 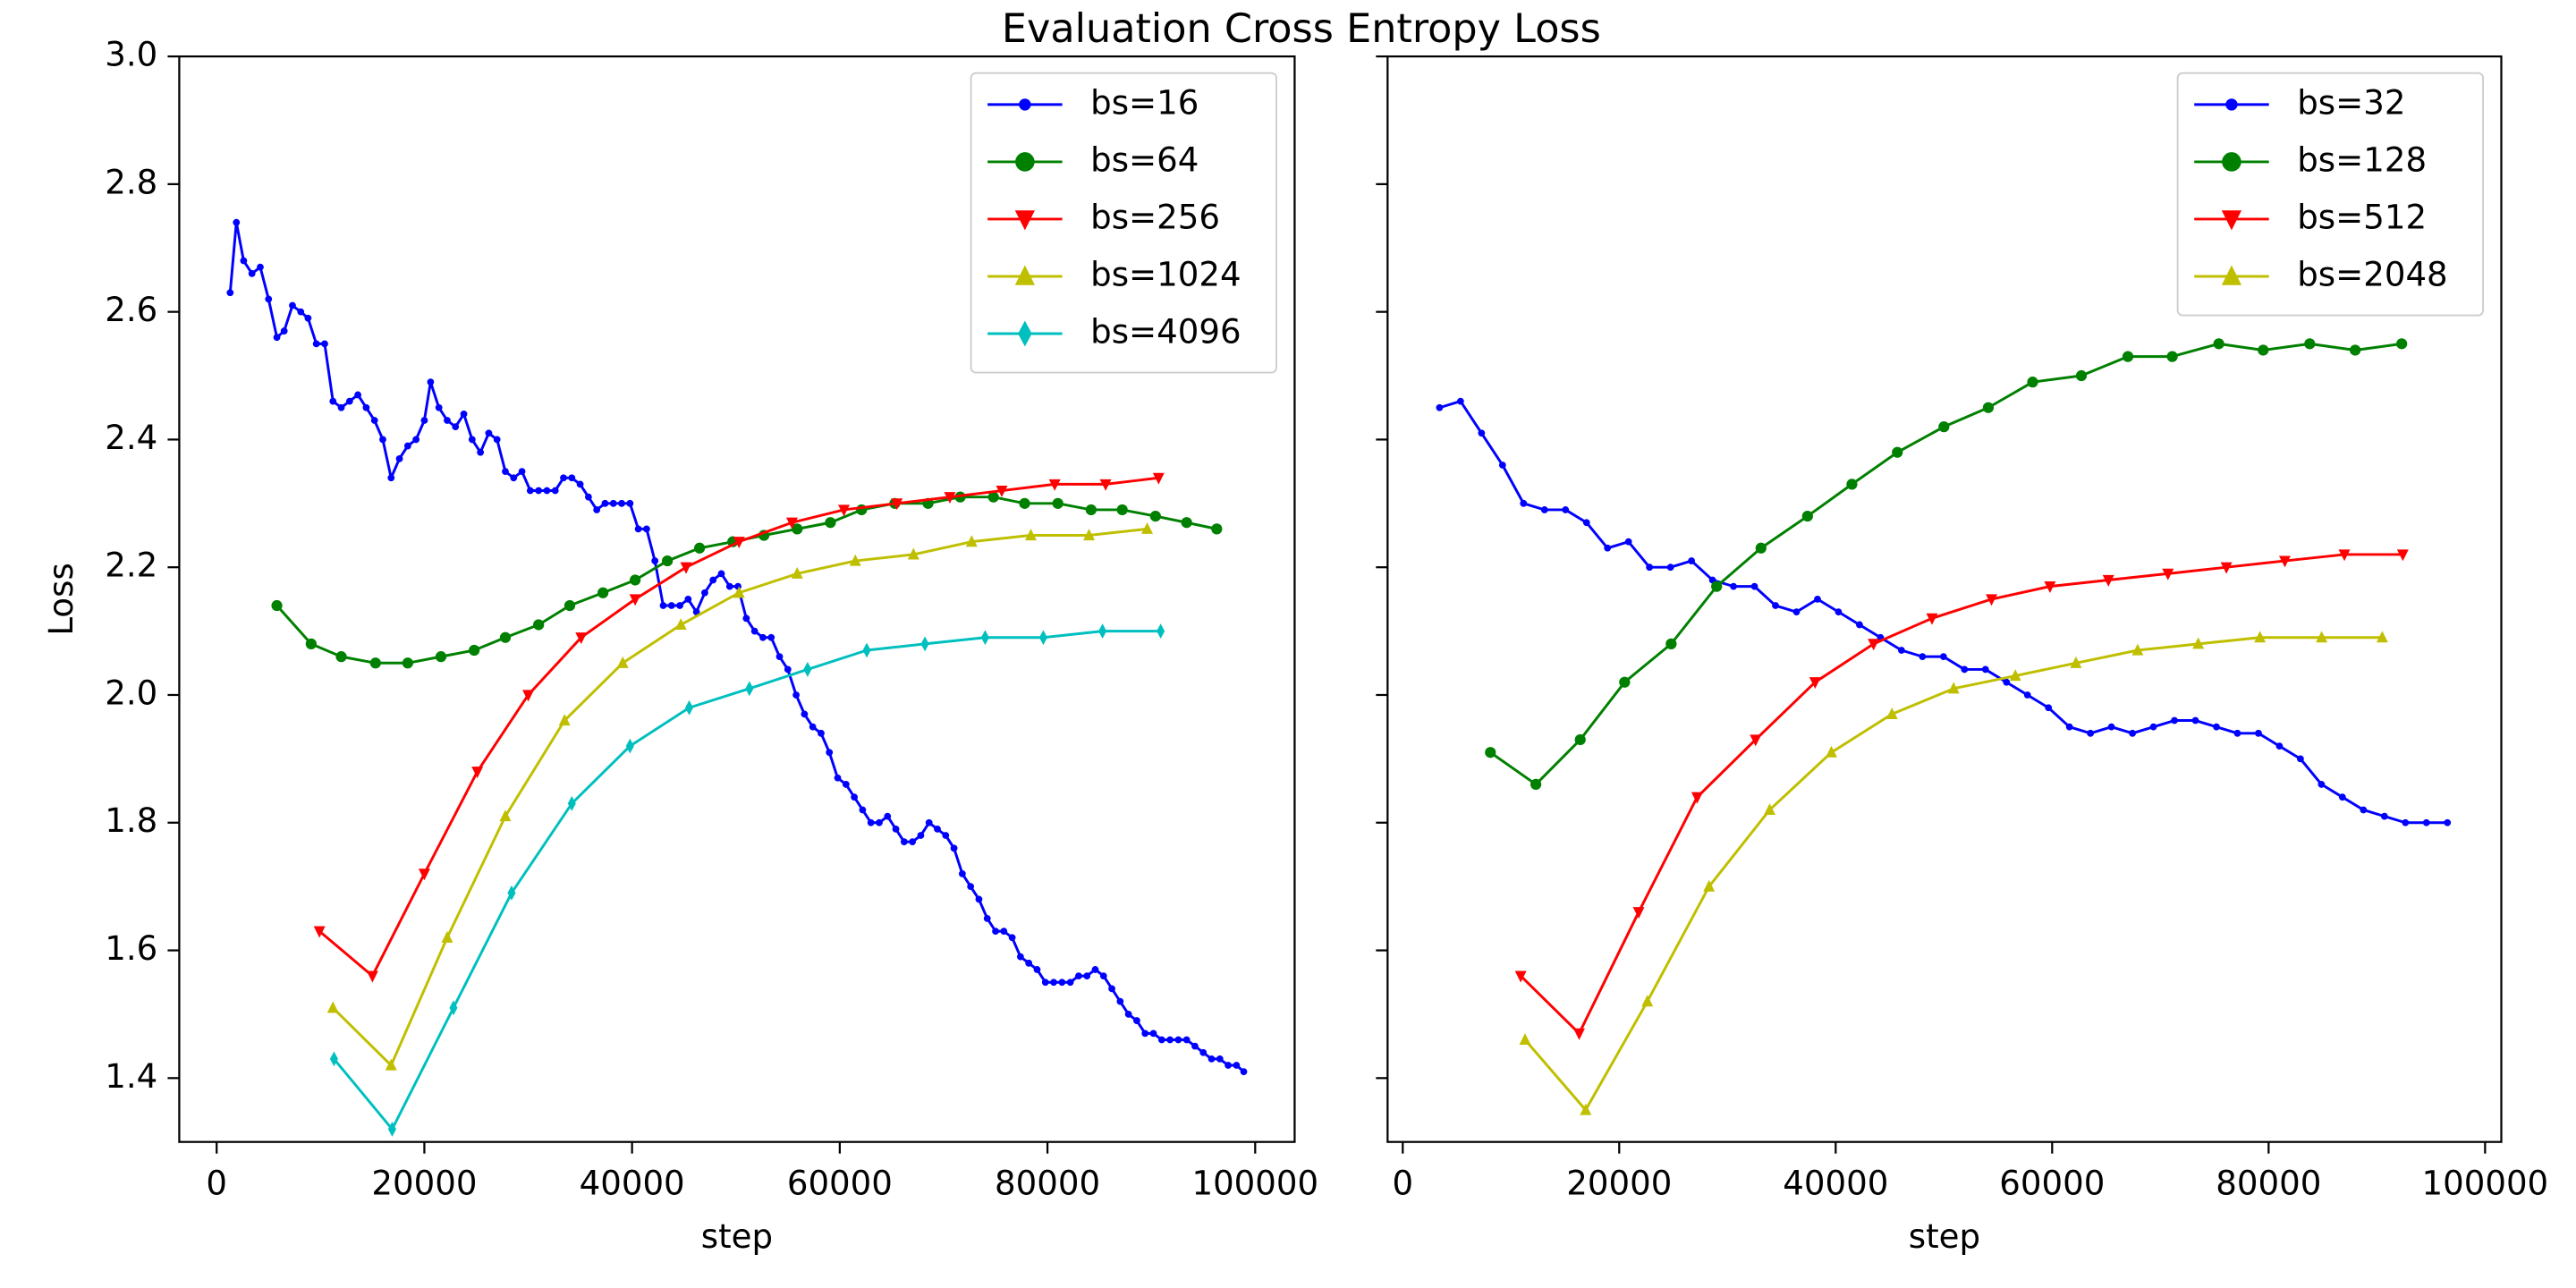 I want to click on series-line, so click(x=1961, y=794).